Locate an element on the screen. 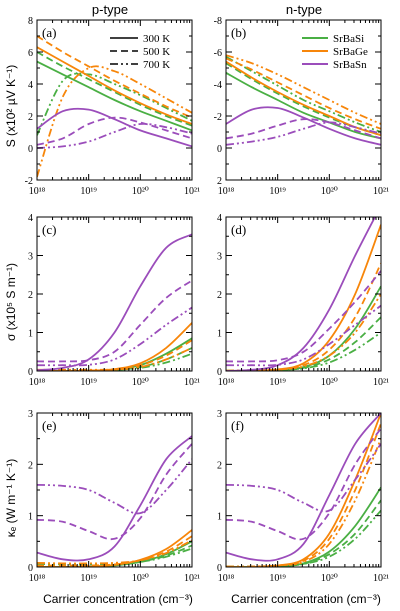 This screenshot has width=400, height=611. y-axis-label-seebeck: S (x10² µV K⁻¹) is located at coordinates (11, 106).